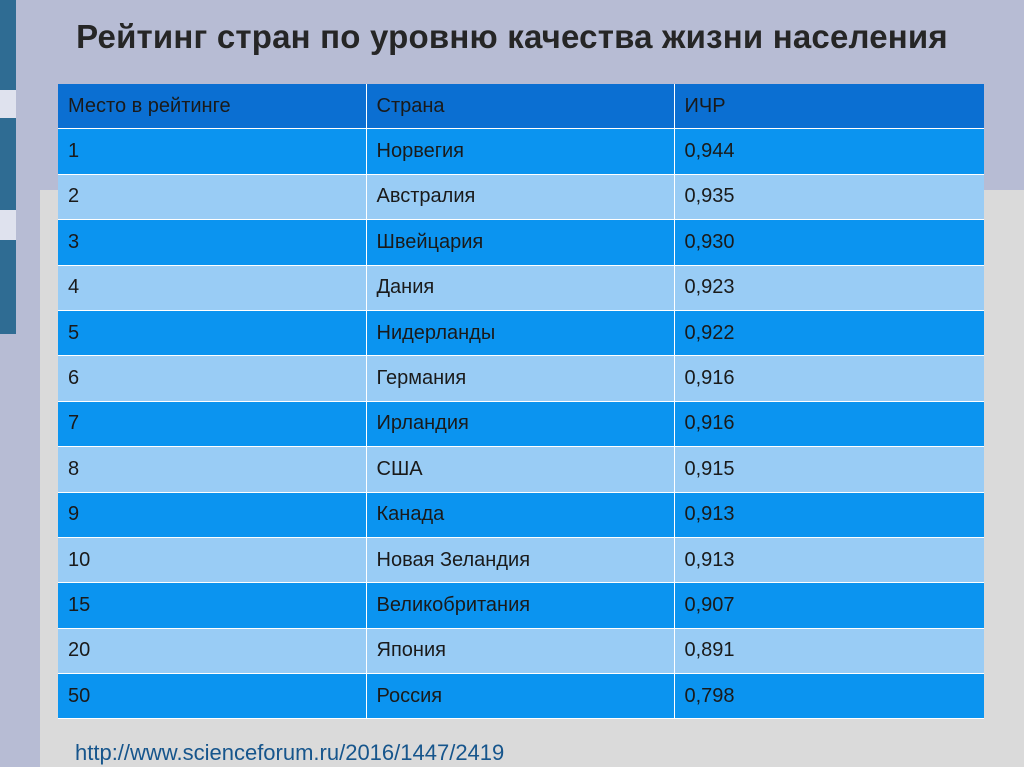 This screenshot has height=767, width=1024. I want to click on country-cell: Нидерланды, so click(520, 333).